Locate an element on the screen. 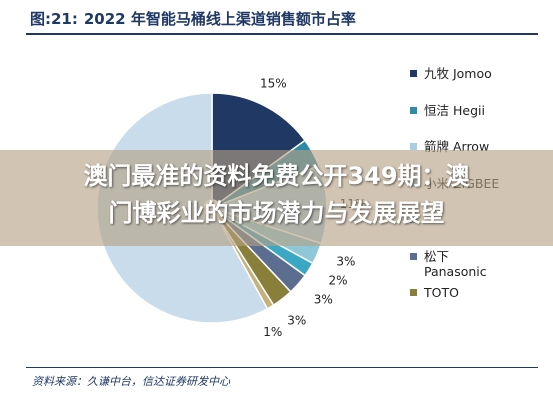  figure-title: 图:21: 2022 年智能马桶线上渠道销售额市占率 is located at coordinates (280, 18).